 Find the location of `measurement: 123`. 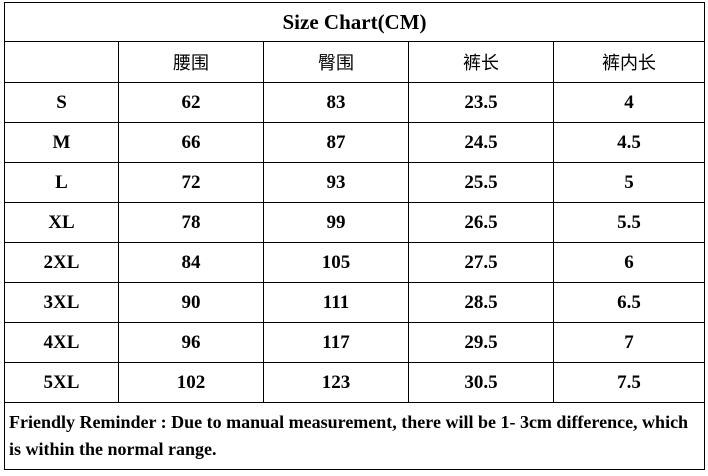

measurement: 123 is located at coordinates (336, 382).